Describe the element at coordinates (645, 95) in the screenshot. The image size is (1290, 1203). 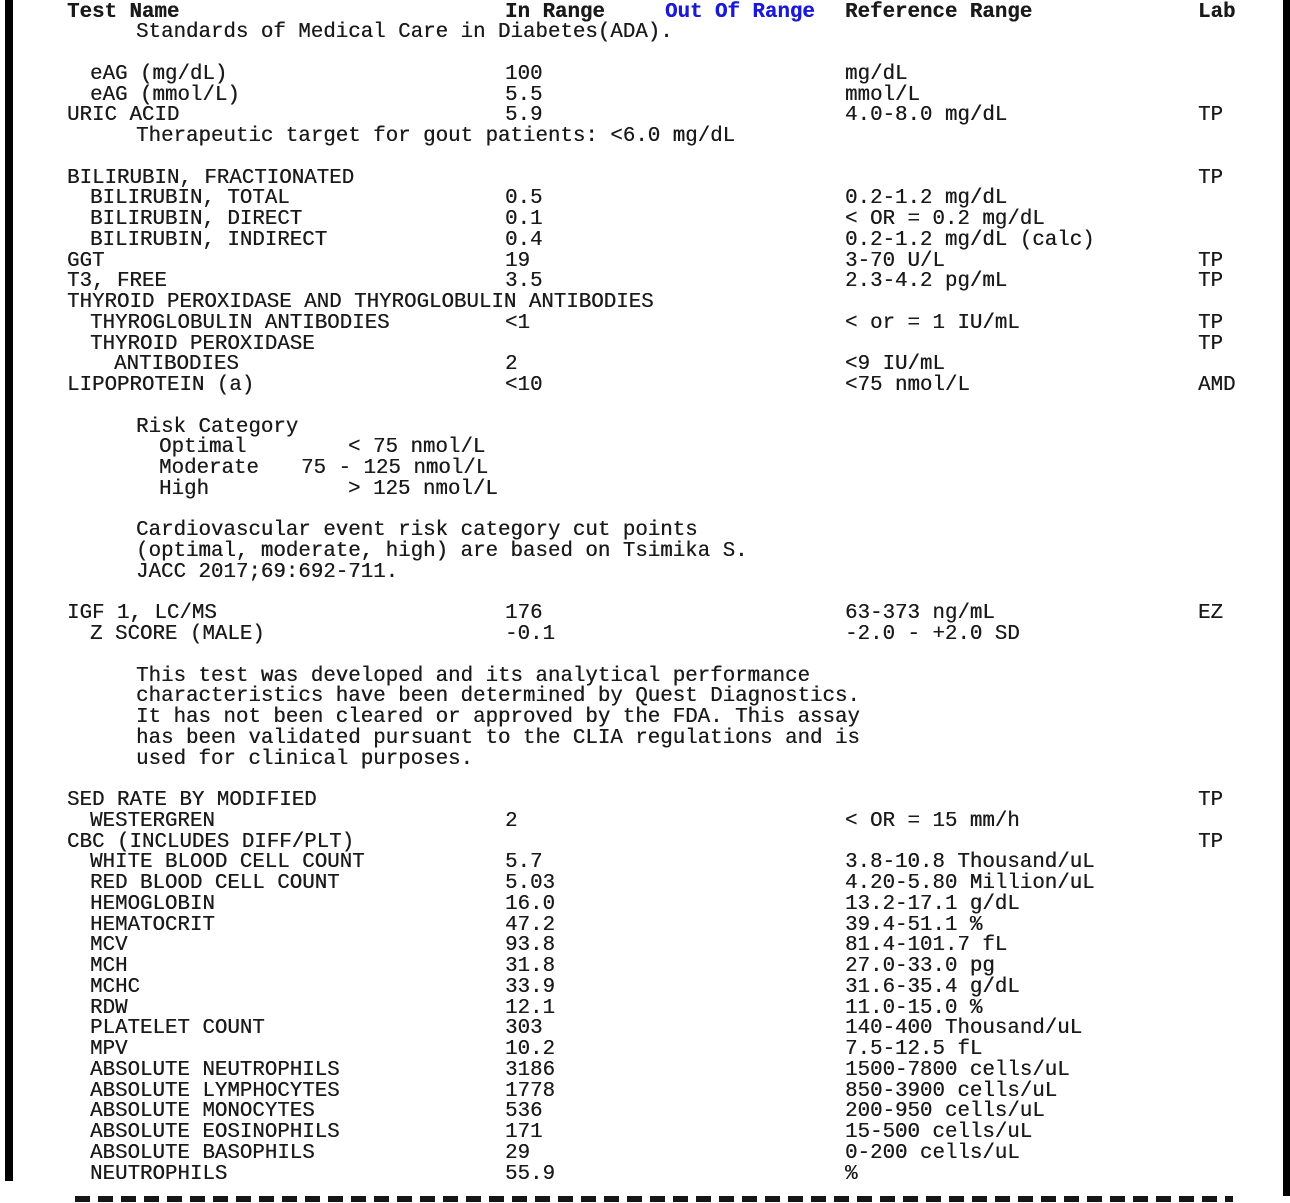
I see `result-line: eAG (mmol/L) 5.5 mmol/L` at that location.